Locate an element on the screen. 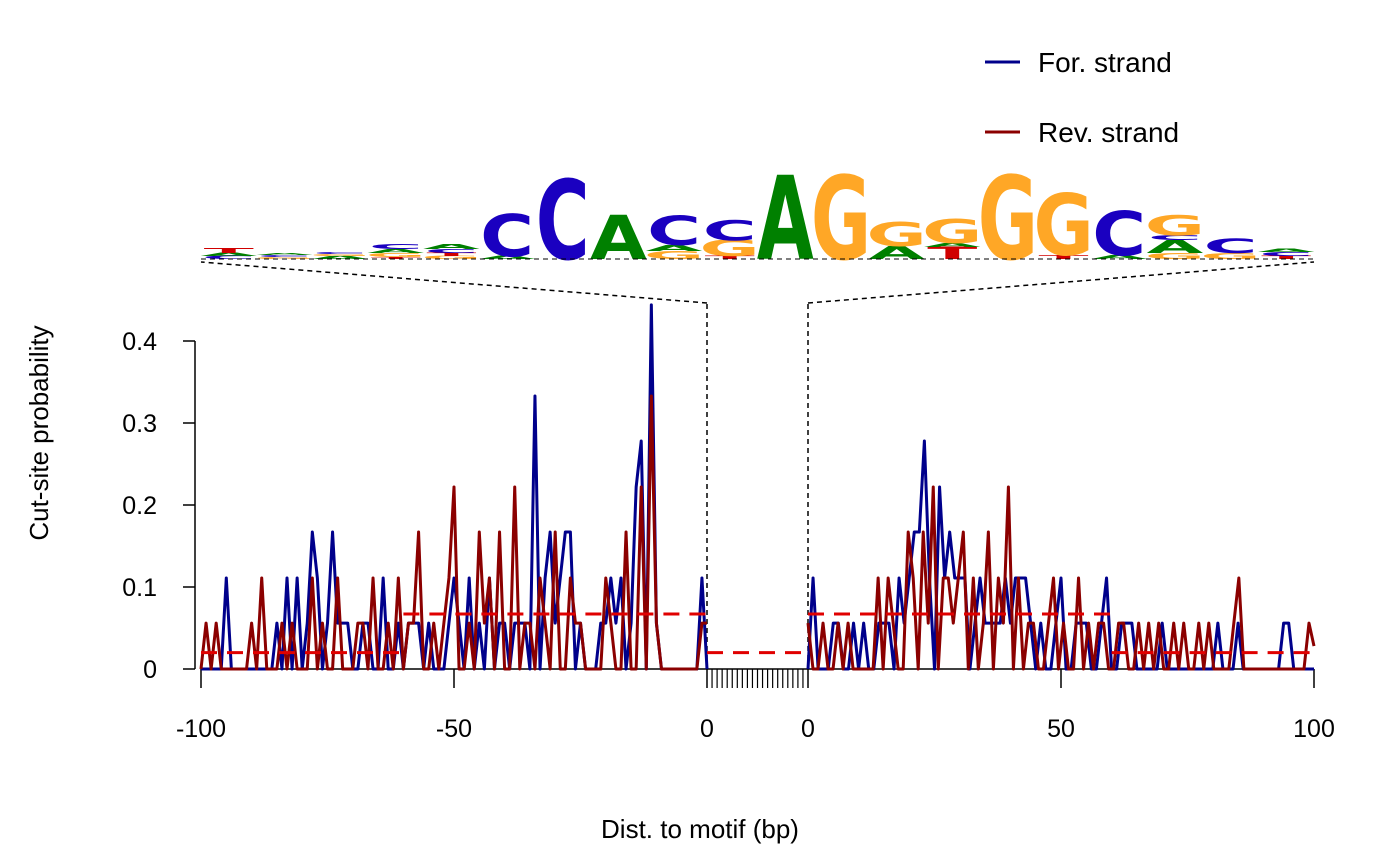 The height and width of the screenshot is (865, 1400). y-tick-label: 0.4 is located at coordinates (139, 342).